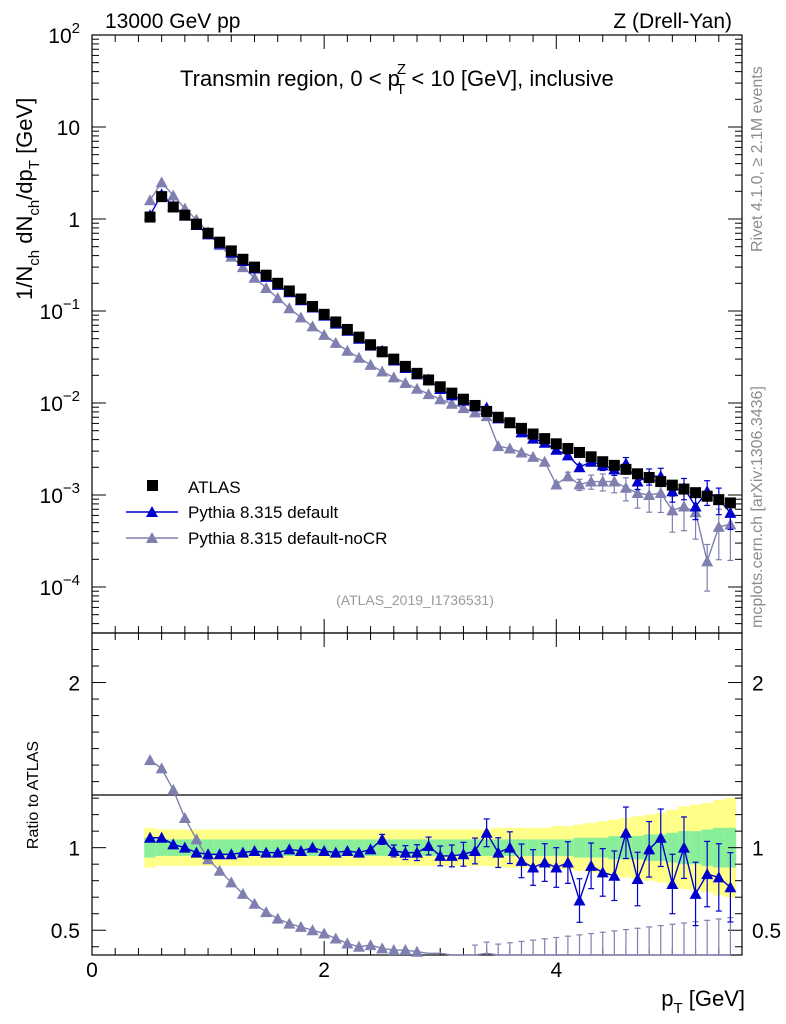  What do you see at coordinates (766, 931) in the screenshot?
I see `ratio-y-tick-label-right: 0.5` at bounding box center [766, 931].